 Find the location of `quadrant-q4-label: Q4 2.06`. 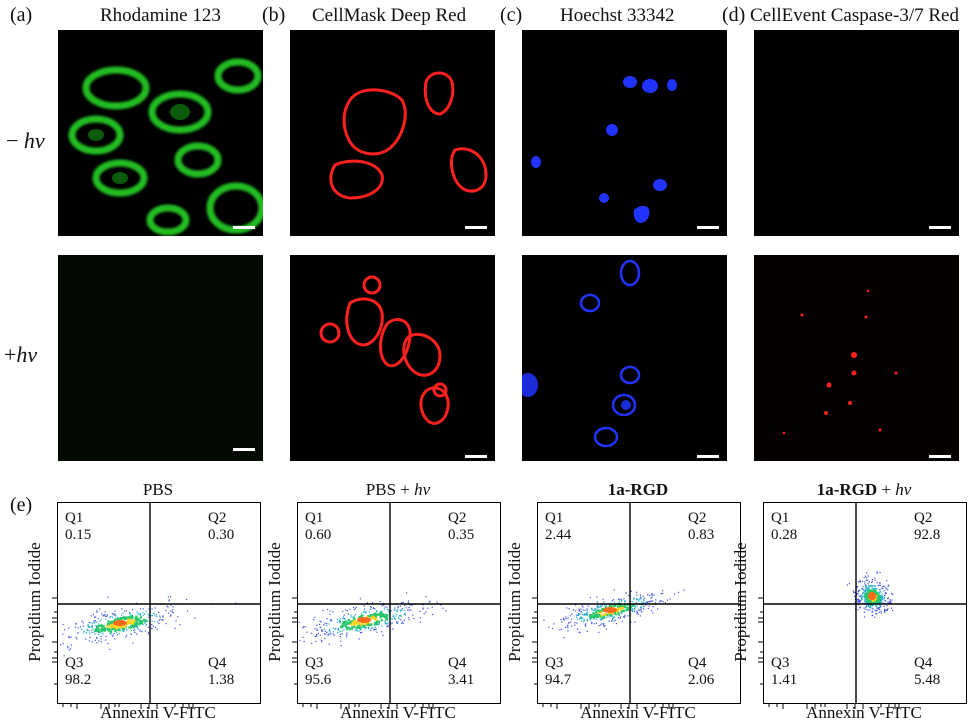

quadrant-q4-label: Q4 2.06 is located at coordinates (701, 672).